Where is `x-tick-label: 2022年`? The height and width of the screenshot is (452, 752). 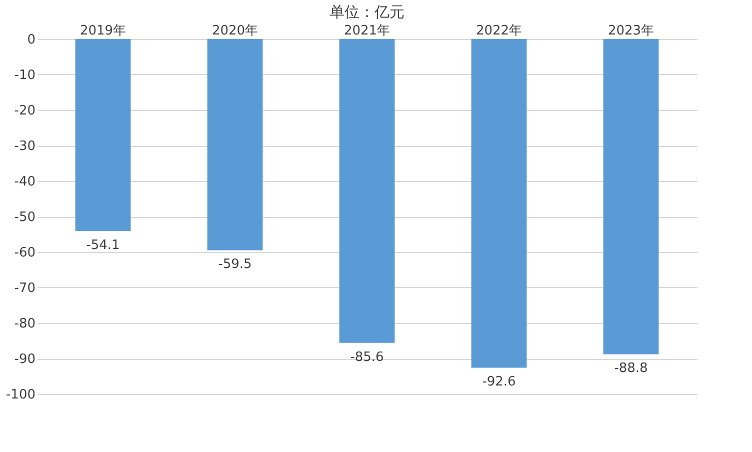
x-tick-label: 2022年 is located at coordinates (499, 31).